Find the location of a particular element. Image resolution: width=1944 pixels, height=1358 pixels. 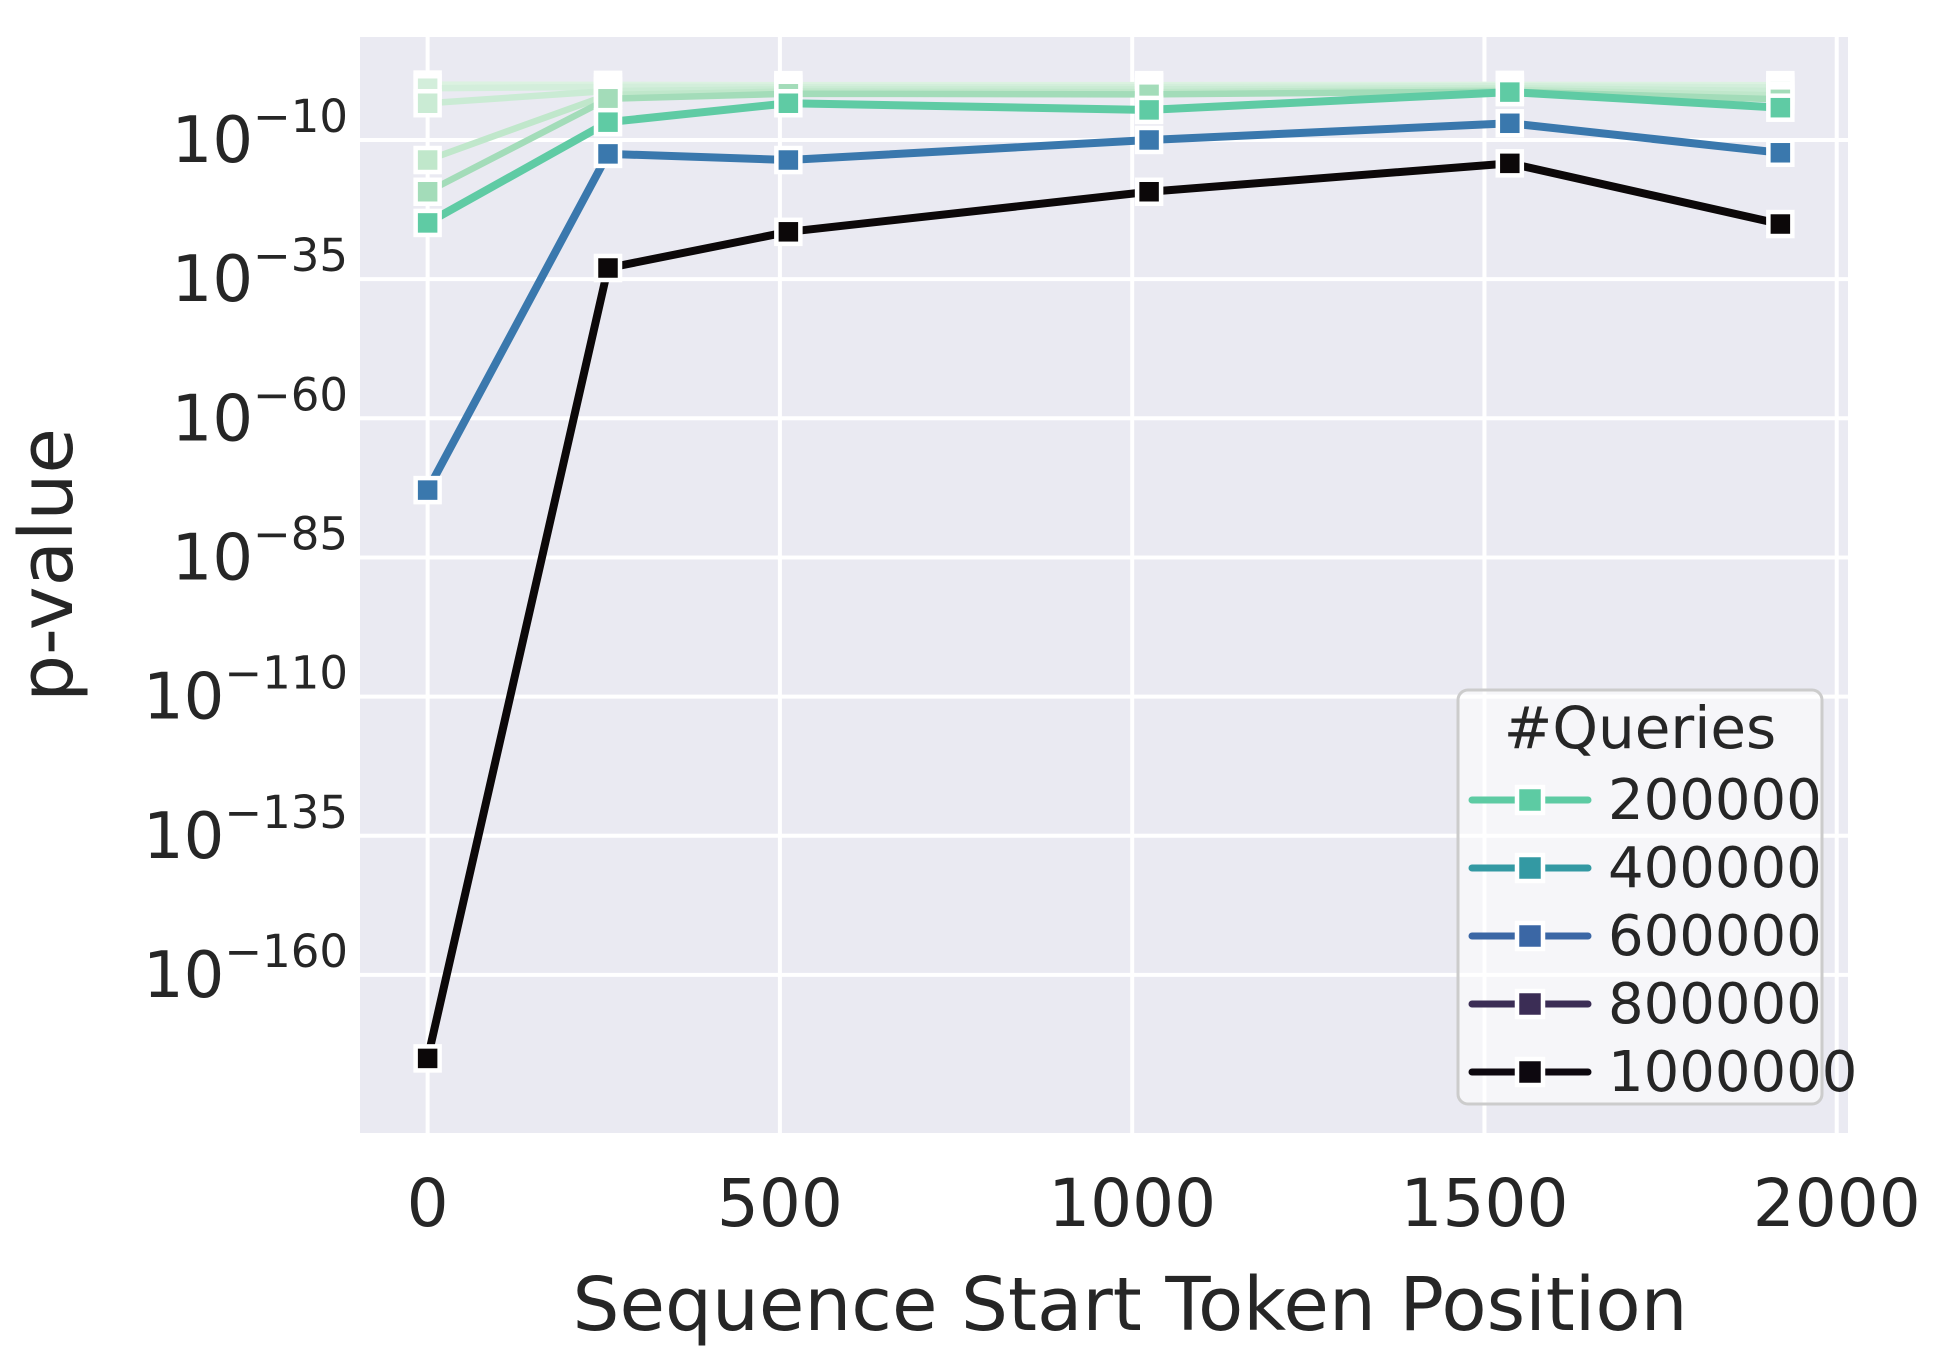

legend-item-label: 1000000 is located at coordinates (1732, 1072).